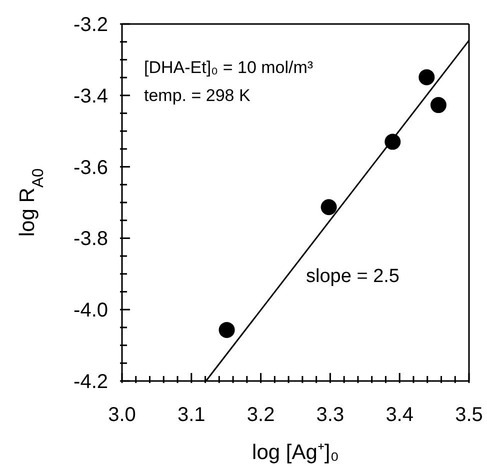 The image size is (487, 468). Describe the element at coordinates (91, 25) in the screenshot. I see `y-tick-label: -3.2` at that location.